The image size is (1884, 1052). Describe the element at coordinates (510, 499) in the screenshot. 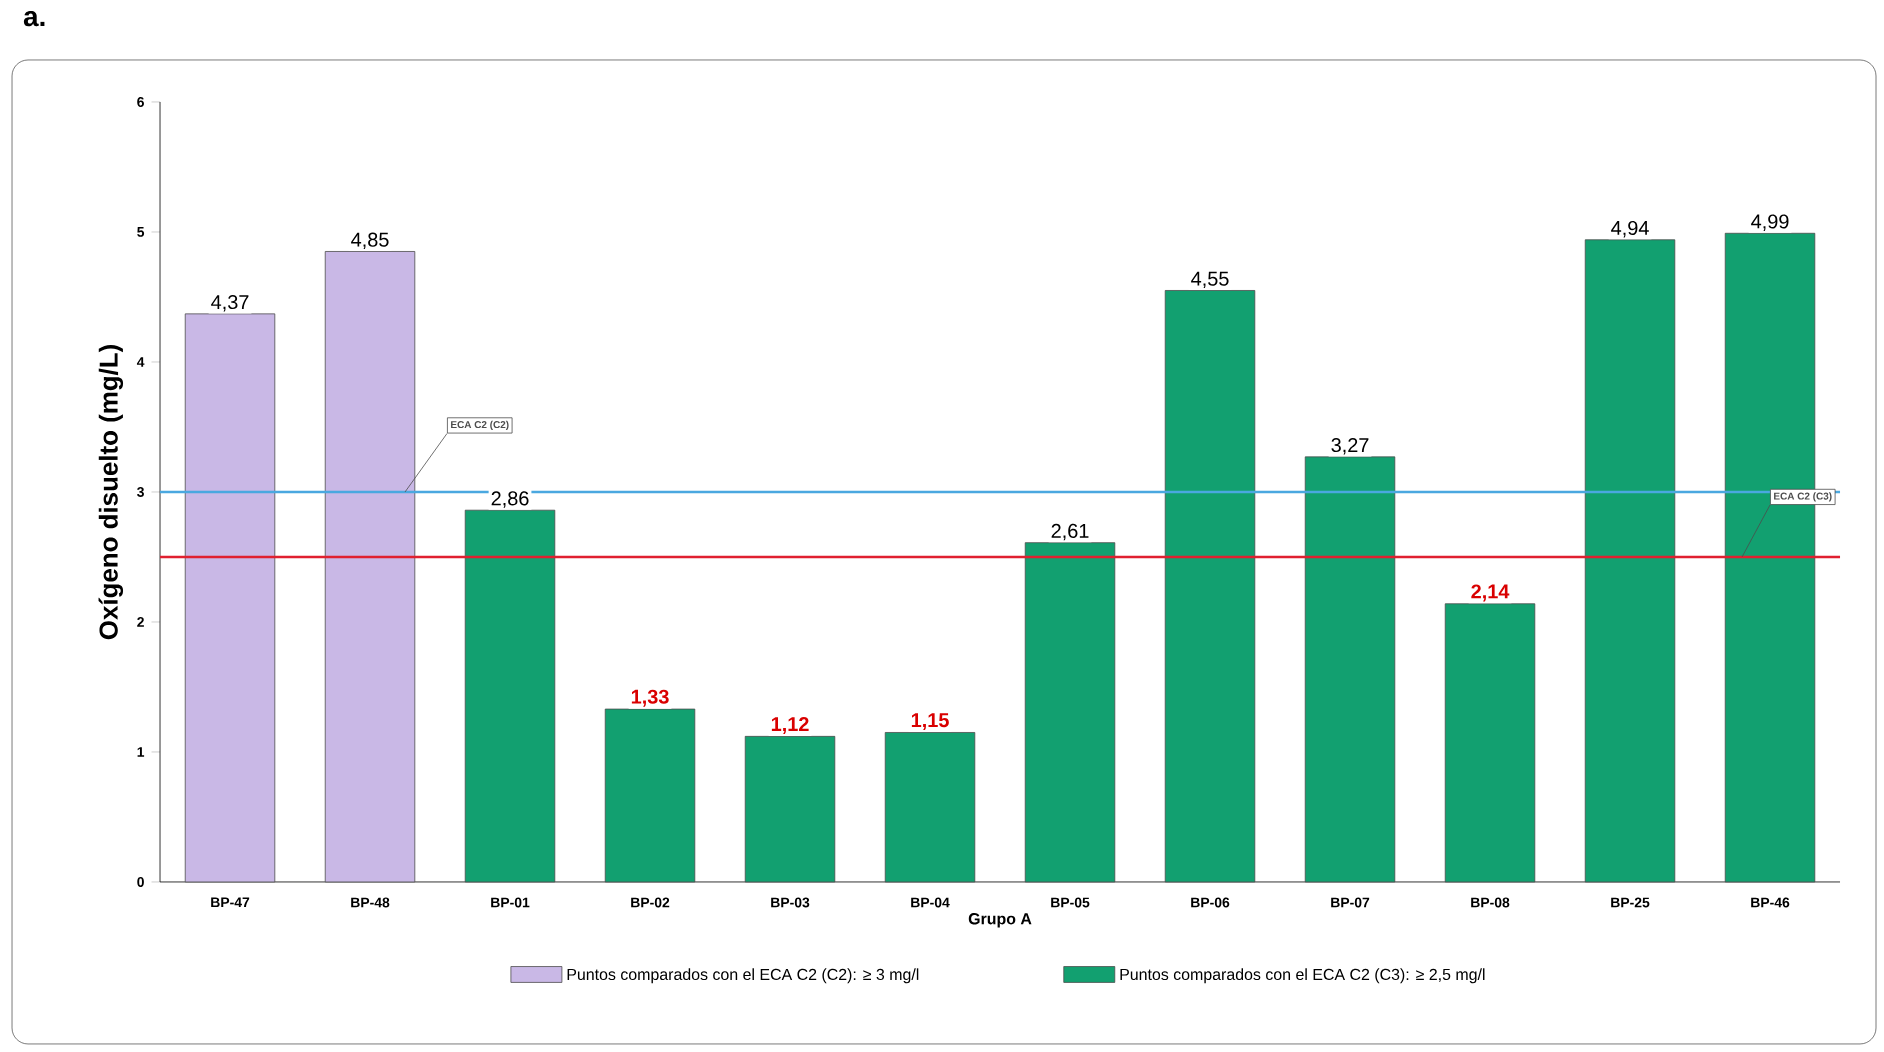

I see `data-label: 2,86` at that location.